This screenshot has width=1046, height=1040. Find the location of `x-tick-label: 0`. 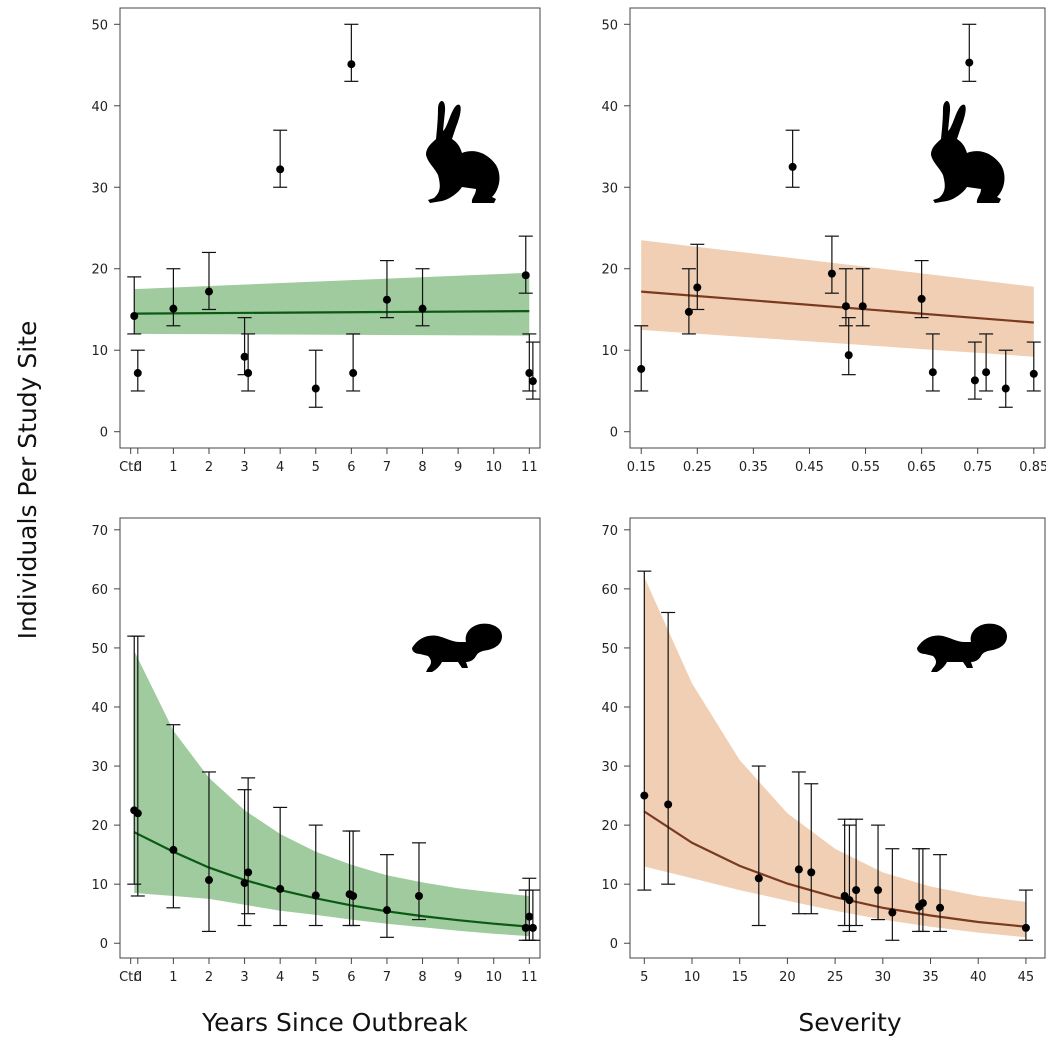

x-tick-label: 0 is located at coordinates (138, 977).